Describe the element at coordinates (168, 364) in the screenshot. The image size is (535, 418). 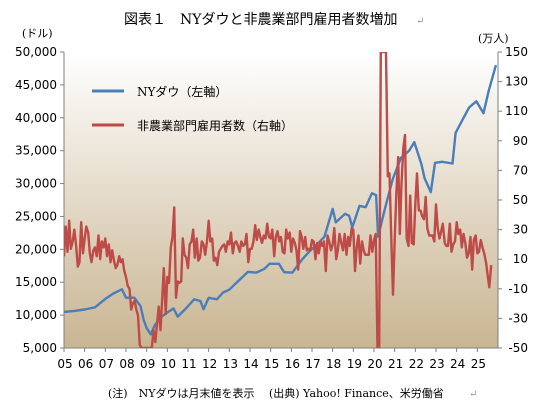
I see `x-tick-label: 10` at that location.